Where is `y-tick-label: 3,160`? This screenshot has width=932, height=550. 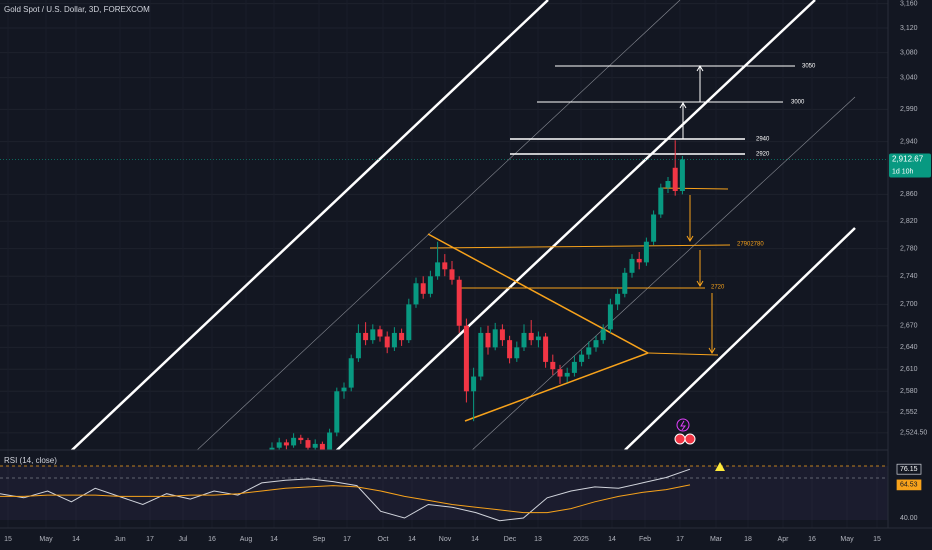 y-tick-label: 3,160 is located at coordinates (909, 3).